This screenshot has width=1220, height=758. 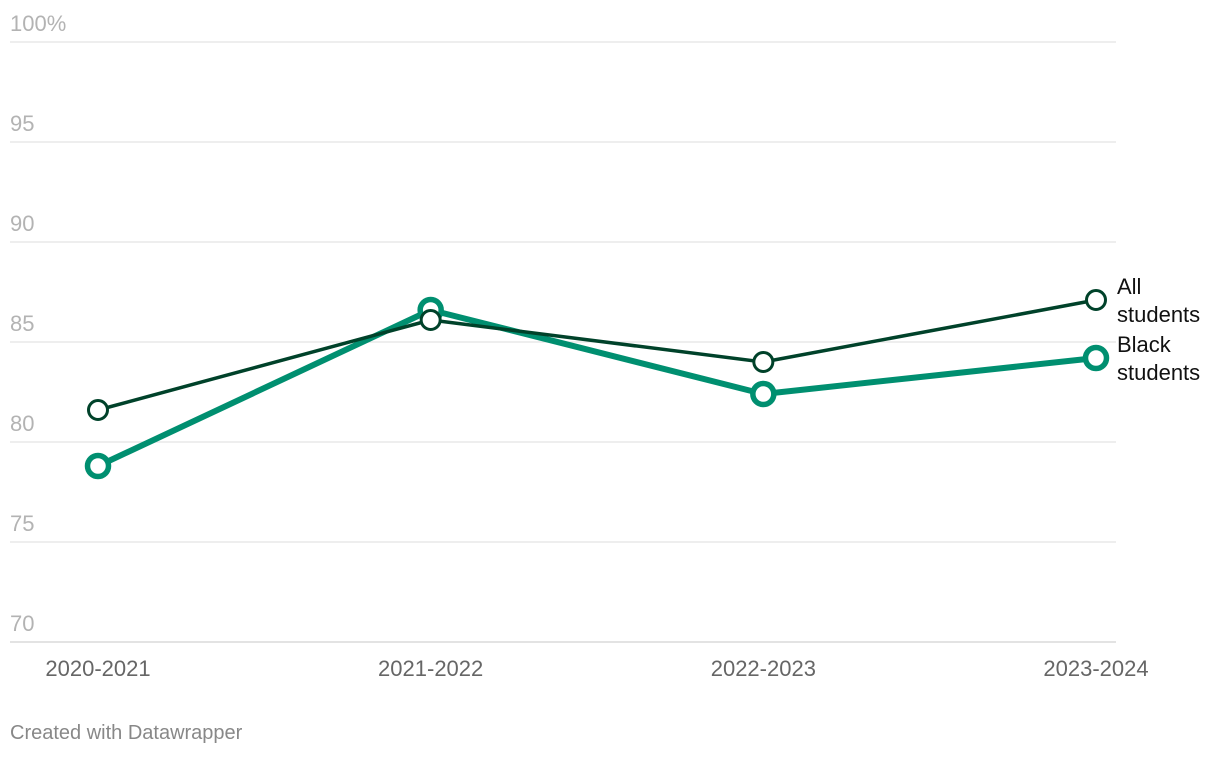 What do you see at coordinates (22, 423) in the screenshot?
I see `y-tick-label: 80` at bounding box center [22, 423].